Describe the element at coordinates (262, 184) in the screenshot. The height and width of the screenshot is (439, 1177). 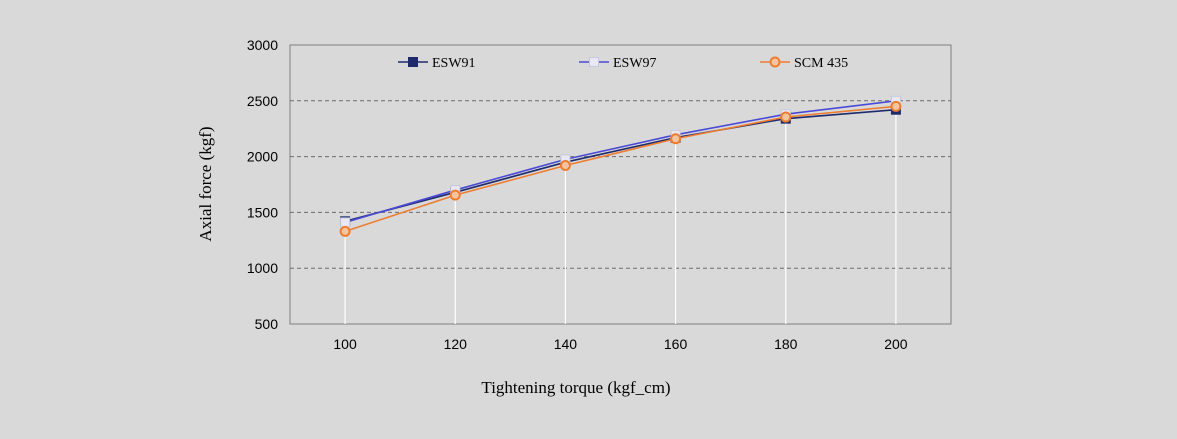
I see `y-axis-ticks: 500 1000 1500 2000 2500 3000` at that location.